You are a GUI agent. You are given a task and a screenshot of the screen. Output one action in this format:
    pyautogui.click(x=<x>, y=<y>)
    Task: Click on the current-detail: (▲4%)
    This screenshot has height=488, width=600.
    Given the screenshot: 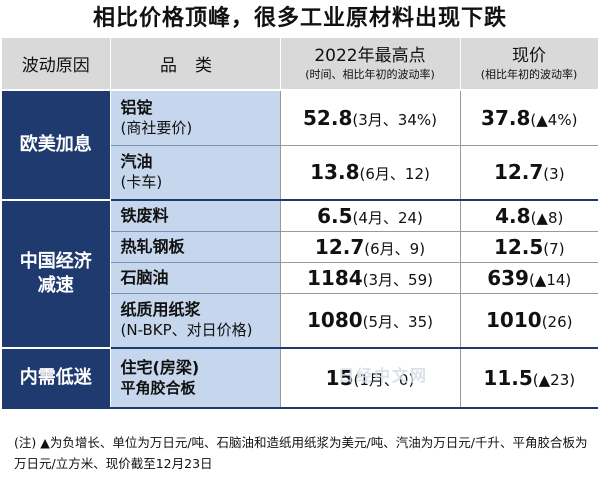 What is the action you would take?
    pyautogui.click(x=554, y=119)
    